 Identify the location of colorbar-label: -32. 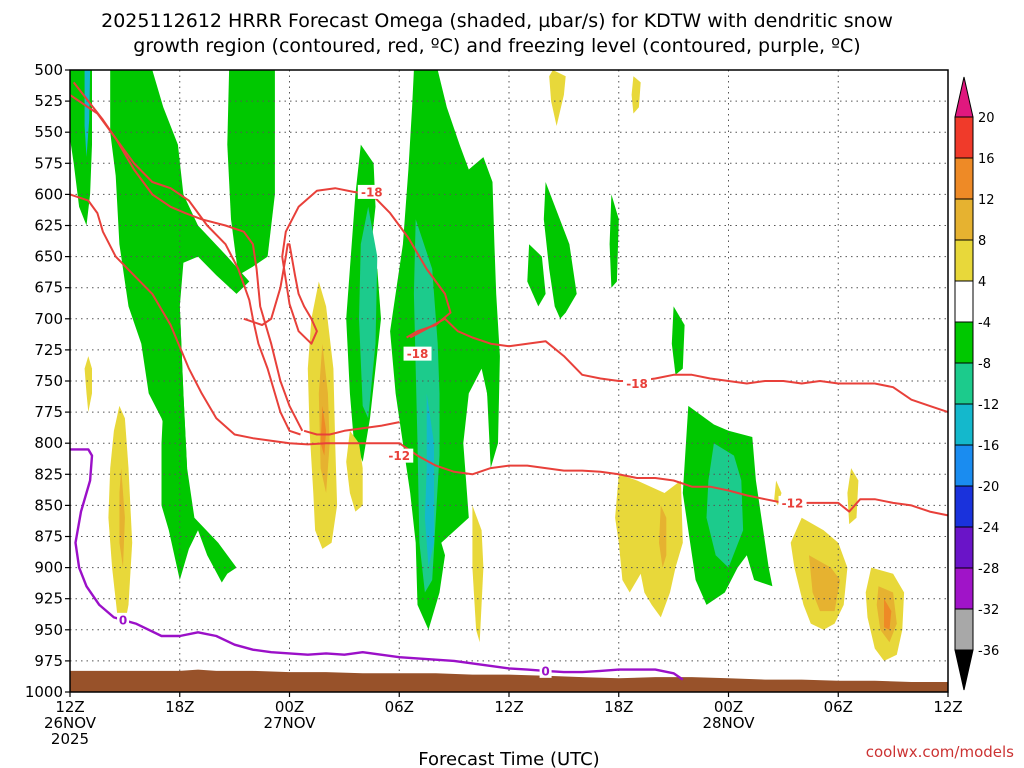
(988, 610).